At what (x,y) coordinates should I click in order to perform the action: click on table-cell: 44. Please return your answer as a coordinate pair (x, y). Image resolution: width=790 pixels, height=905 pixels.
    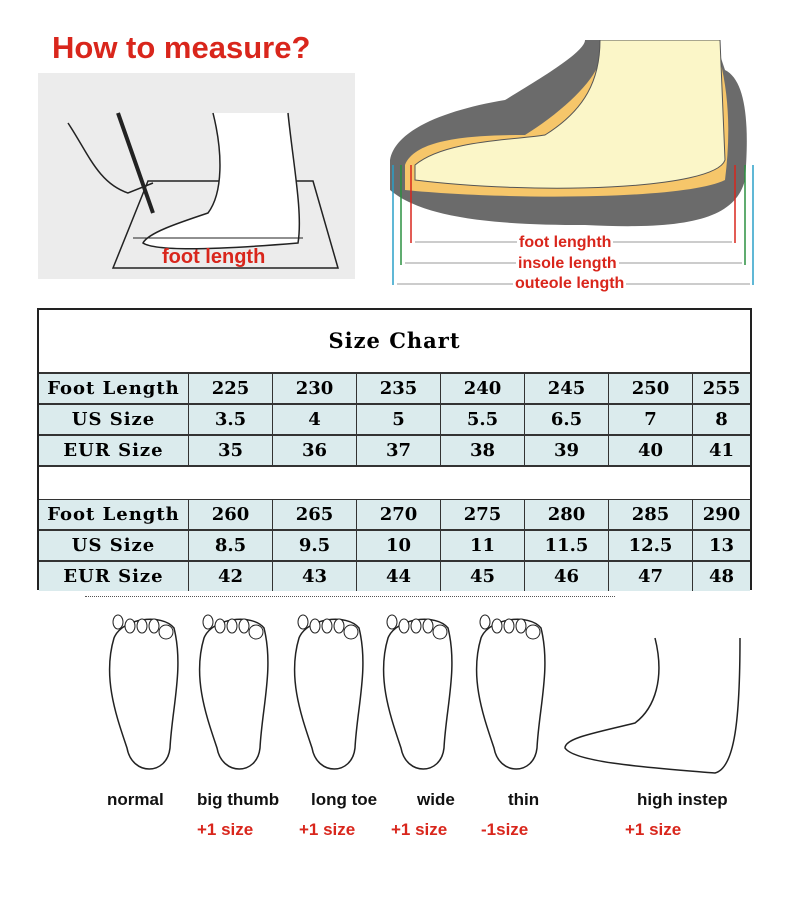
    Looking at the image, I should click on (398, 576).